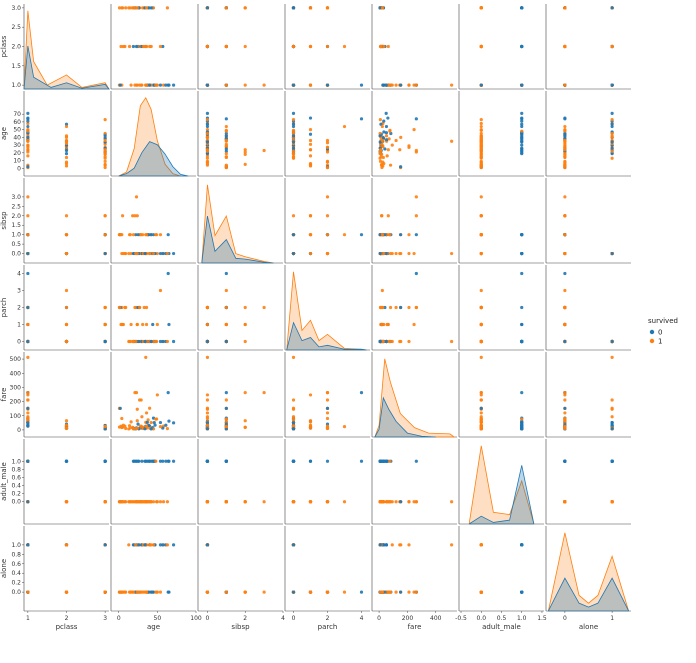 The height and width of the screenshot is (663, 696). I want to click on legend-label-1: 1, so click(660, 342).